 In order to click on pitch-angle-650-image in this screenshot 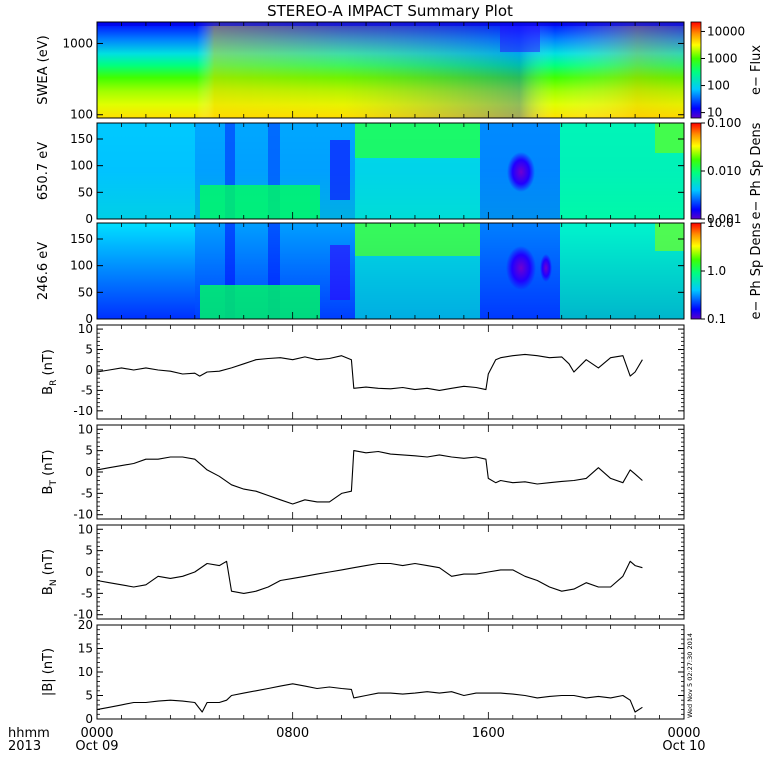, I will do `click(390, 171)`.